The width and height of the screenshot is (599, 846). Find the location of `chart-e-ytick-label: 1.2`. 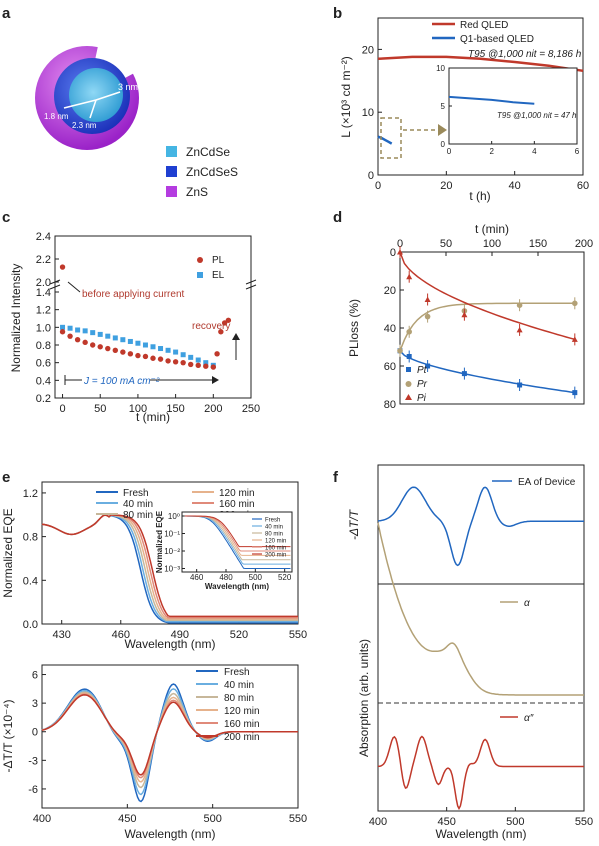

chart-e-ytick-label: 1.2 is located at coordinates (30, 494).